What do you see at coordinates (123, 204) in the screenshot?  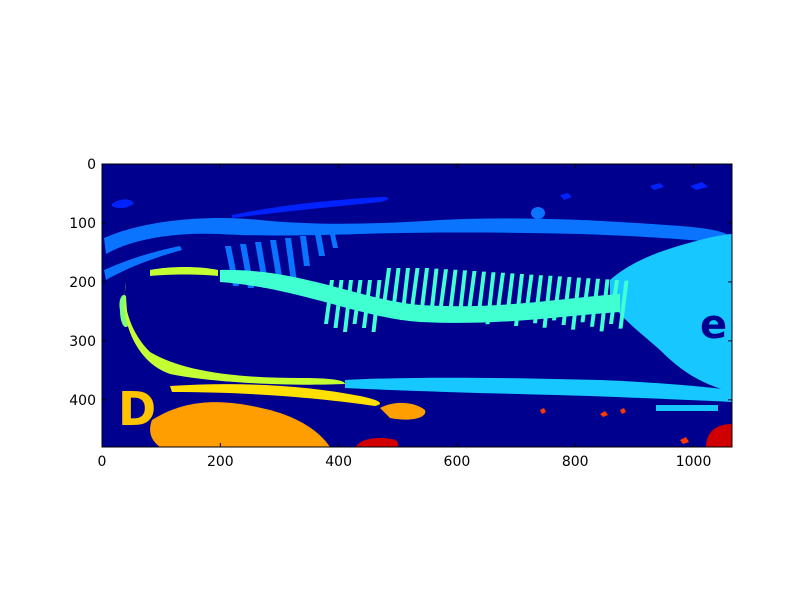 I see `upper-blue-fragment` at bounding box center [123, 204].